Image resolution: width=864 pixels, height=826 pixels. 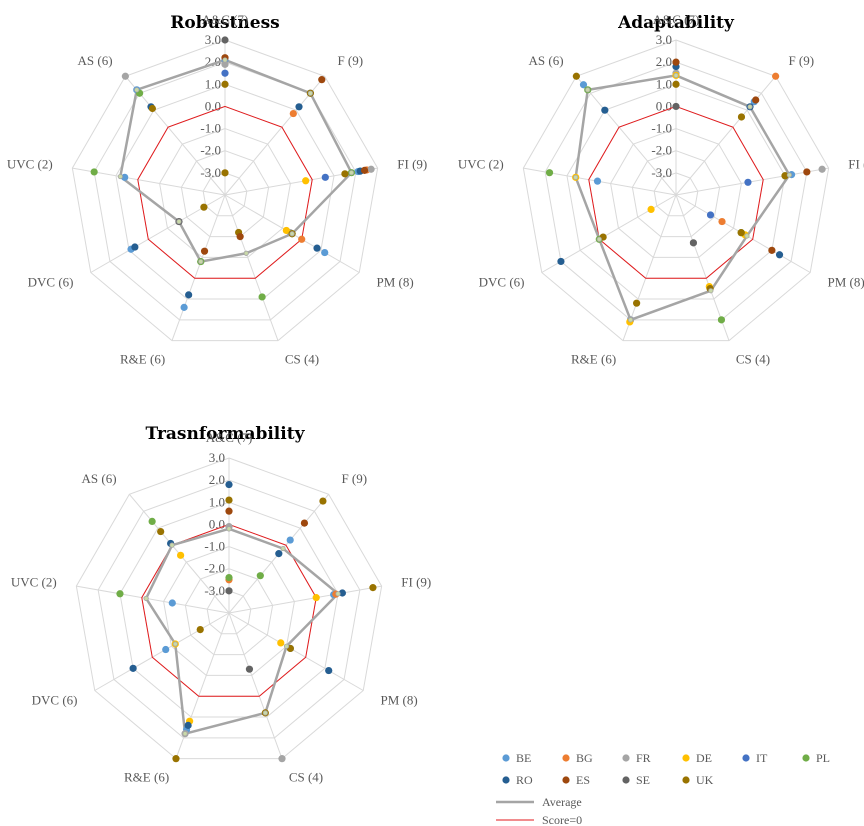 What do you see at coordinates (34, 582) in the screenshot?
I see `axis-label: UVC (2)` at bounding box center [34, 582].